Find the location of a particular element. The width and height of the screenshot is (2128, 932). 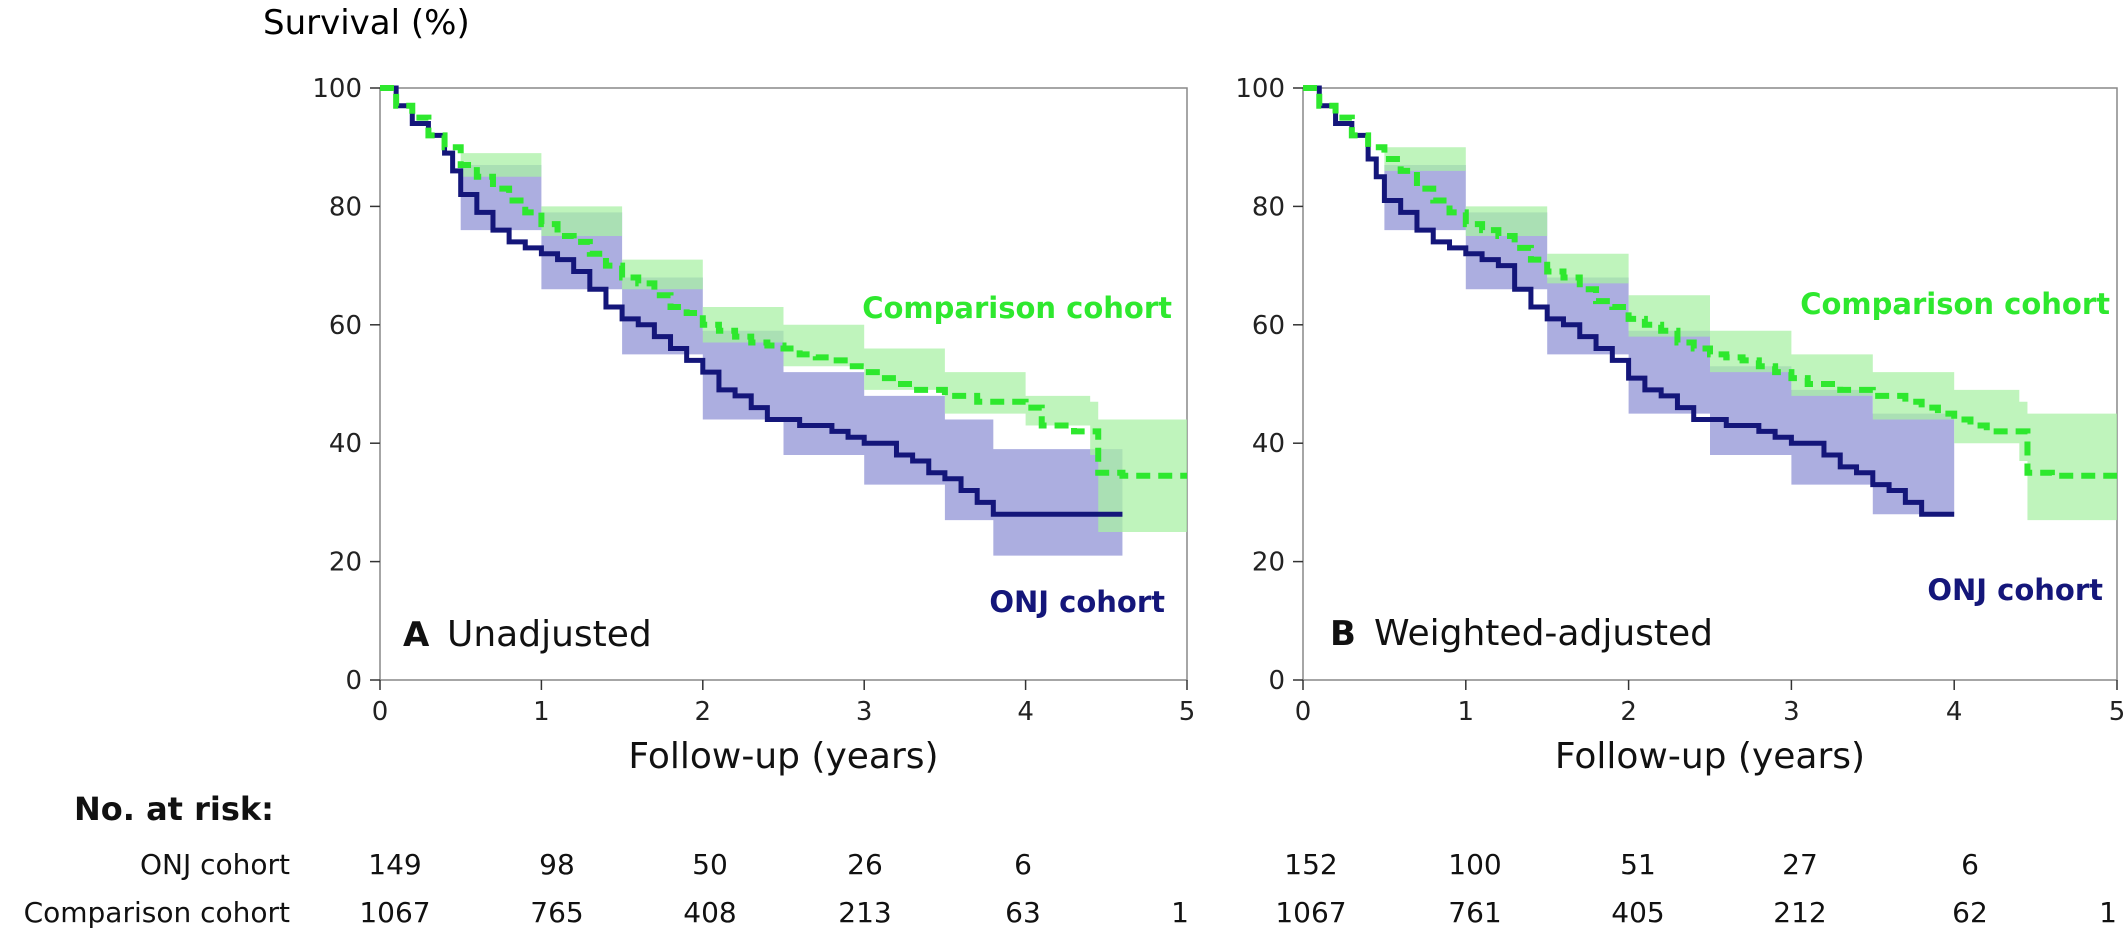

panel-b-title: Weighted-adjusted is located at coordinates (1543, 633).